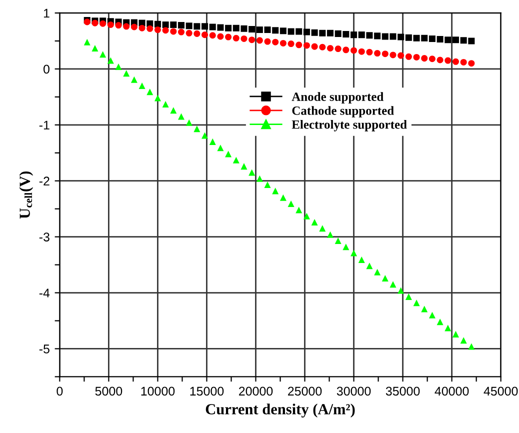 The height and width of the screenshot is (433, 519). I want to click on y-tick-label: 0, so click(47, 69).